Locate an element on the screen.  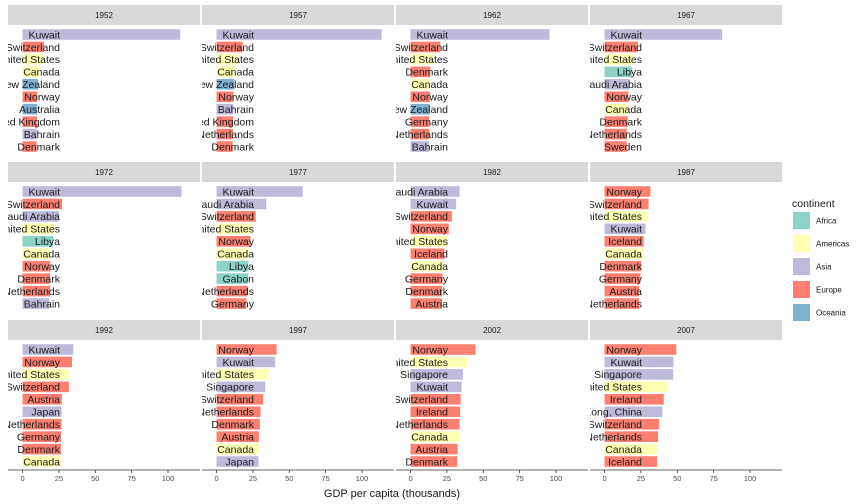
legend-item-americas: Americas is located at coordinates (821, 243).